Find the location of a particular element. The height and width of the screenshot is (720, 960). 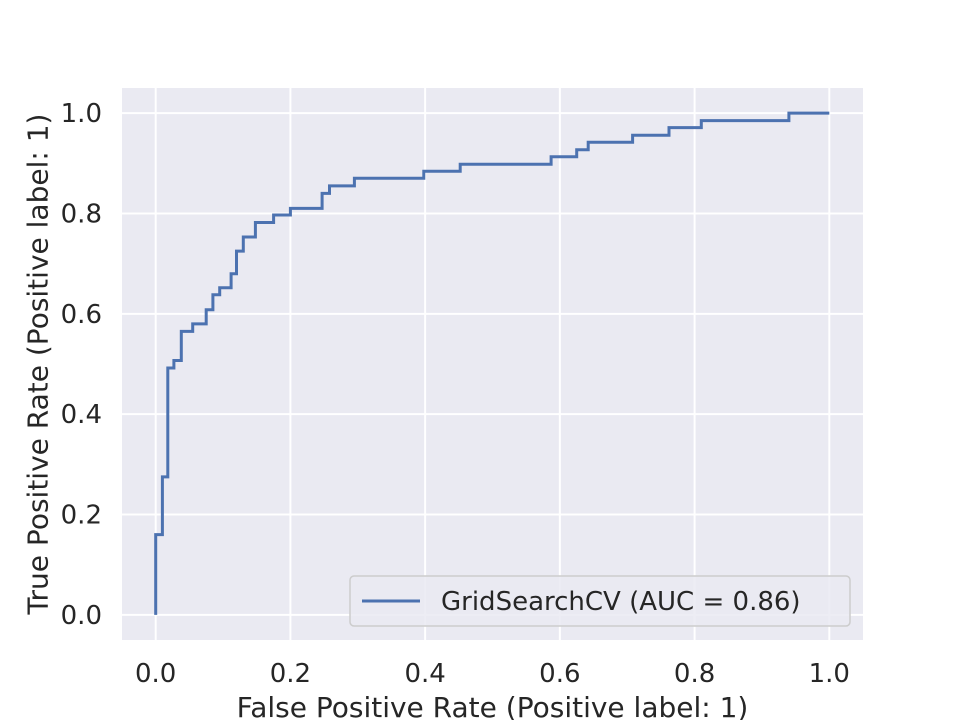

y-axis-label: True Positive Rate (Positive label: 1) is located at coordinates (38, 365).